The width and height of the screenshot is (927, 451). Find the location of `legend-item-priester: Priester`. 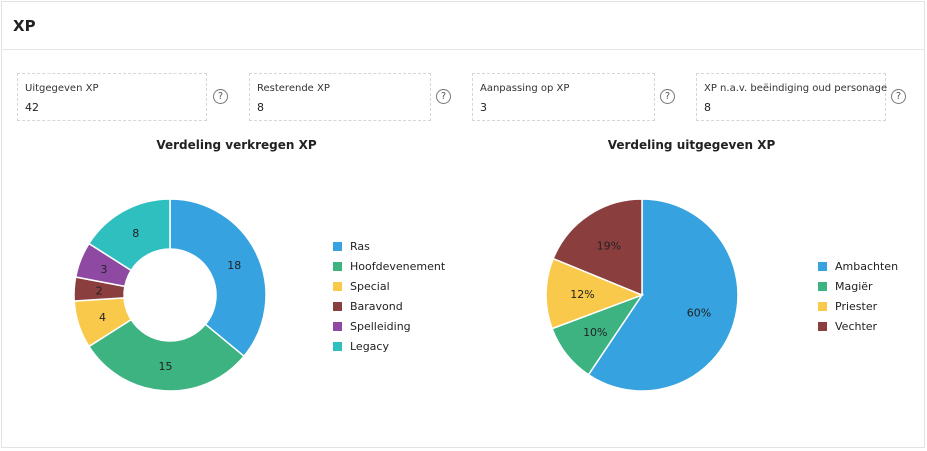

legend-item-priester: Priester is located at coordinates (858, 306).